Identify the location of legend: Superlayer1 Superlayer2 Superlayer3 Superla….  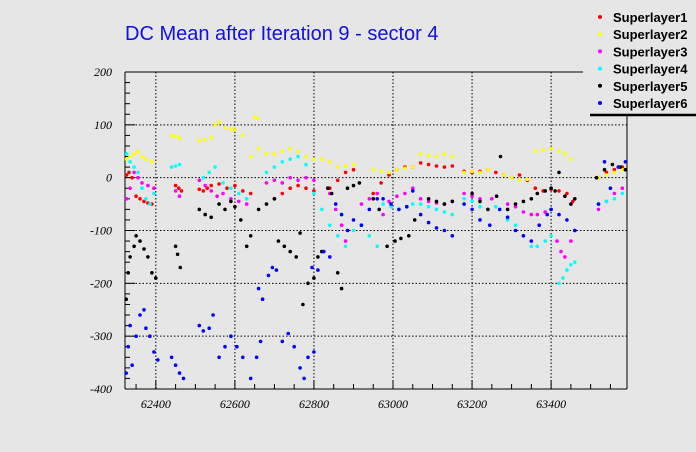
(642, 58).